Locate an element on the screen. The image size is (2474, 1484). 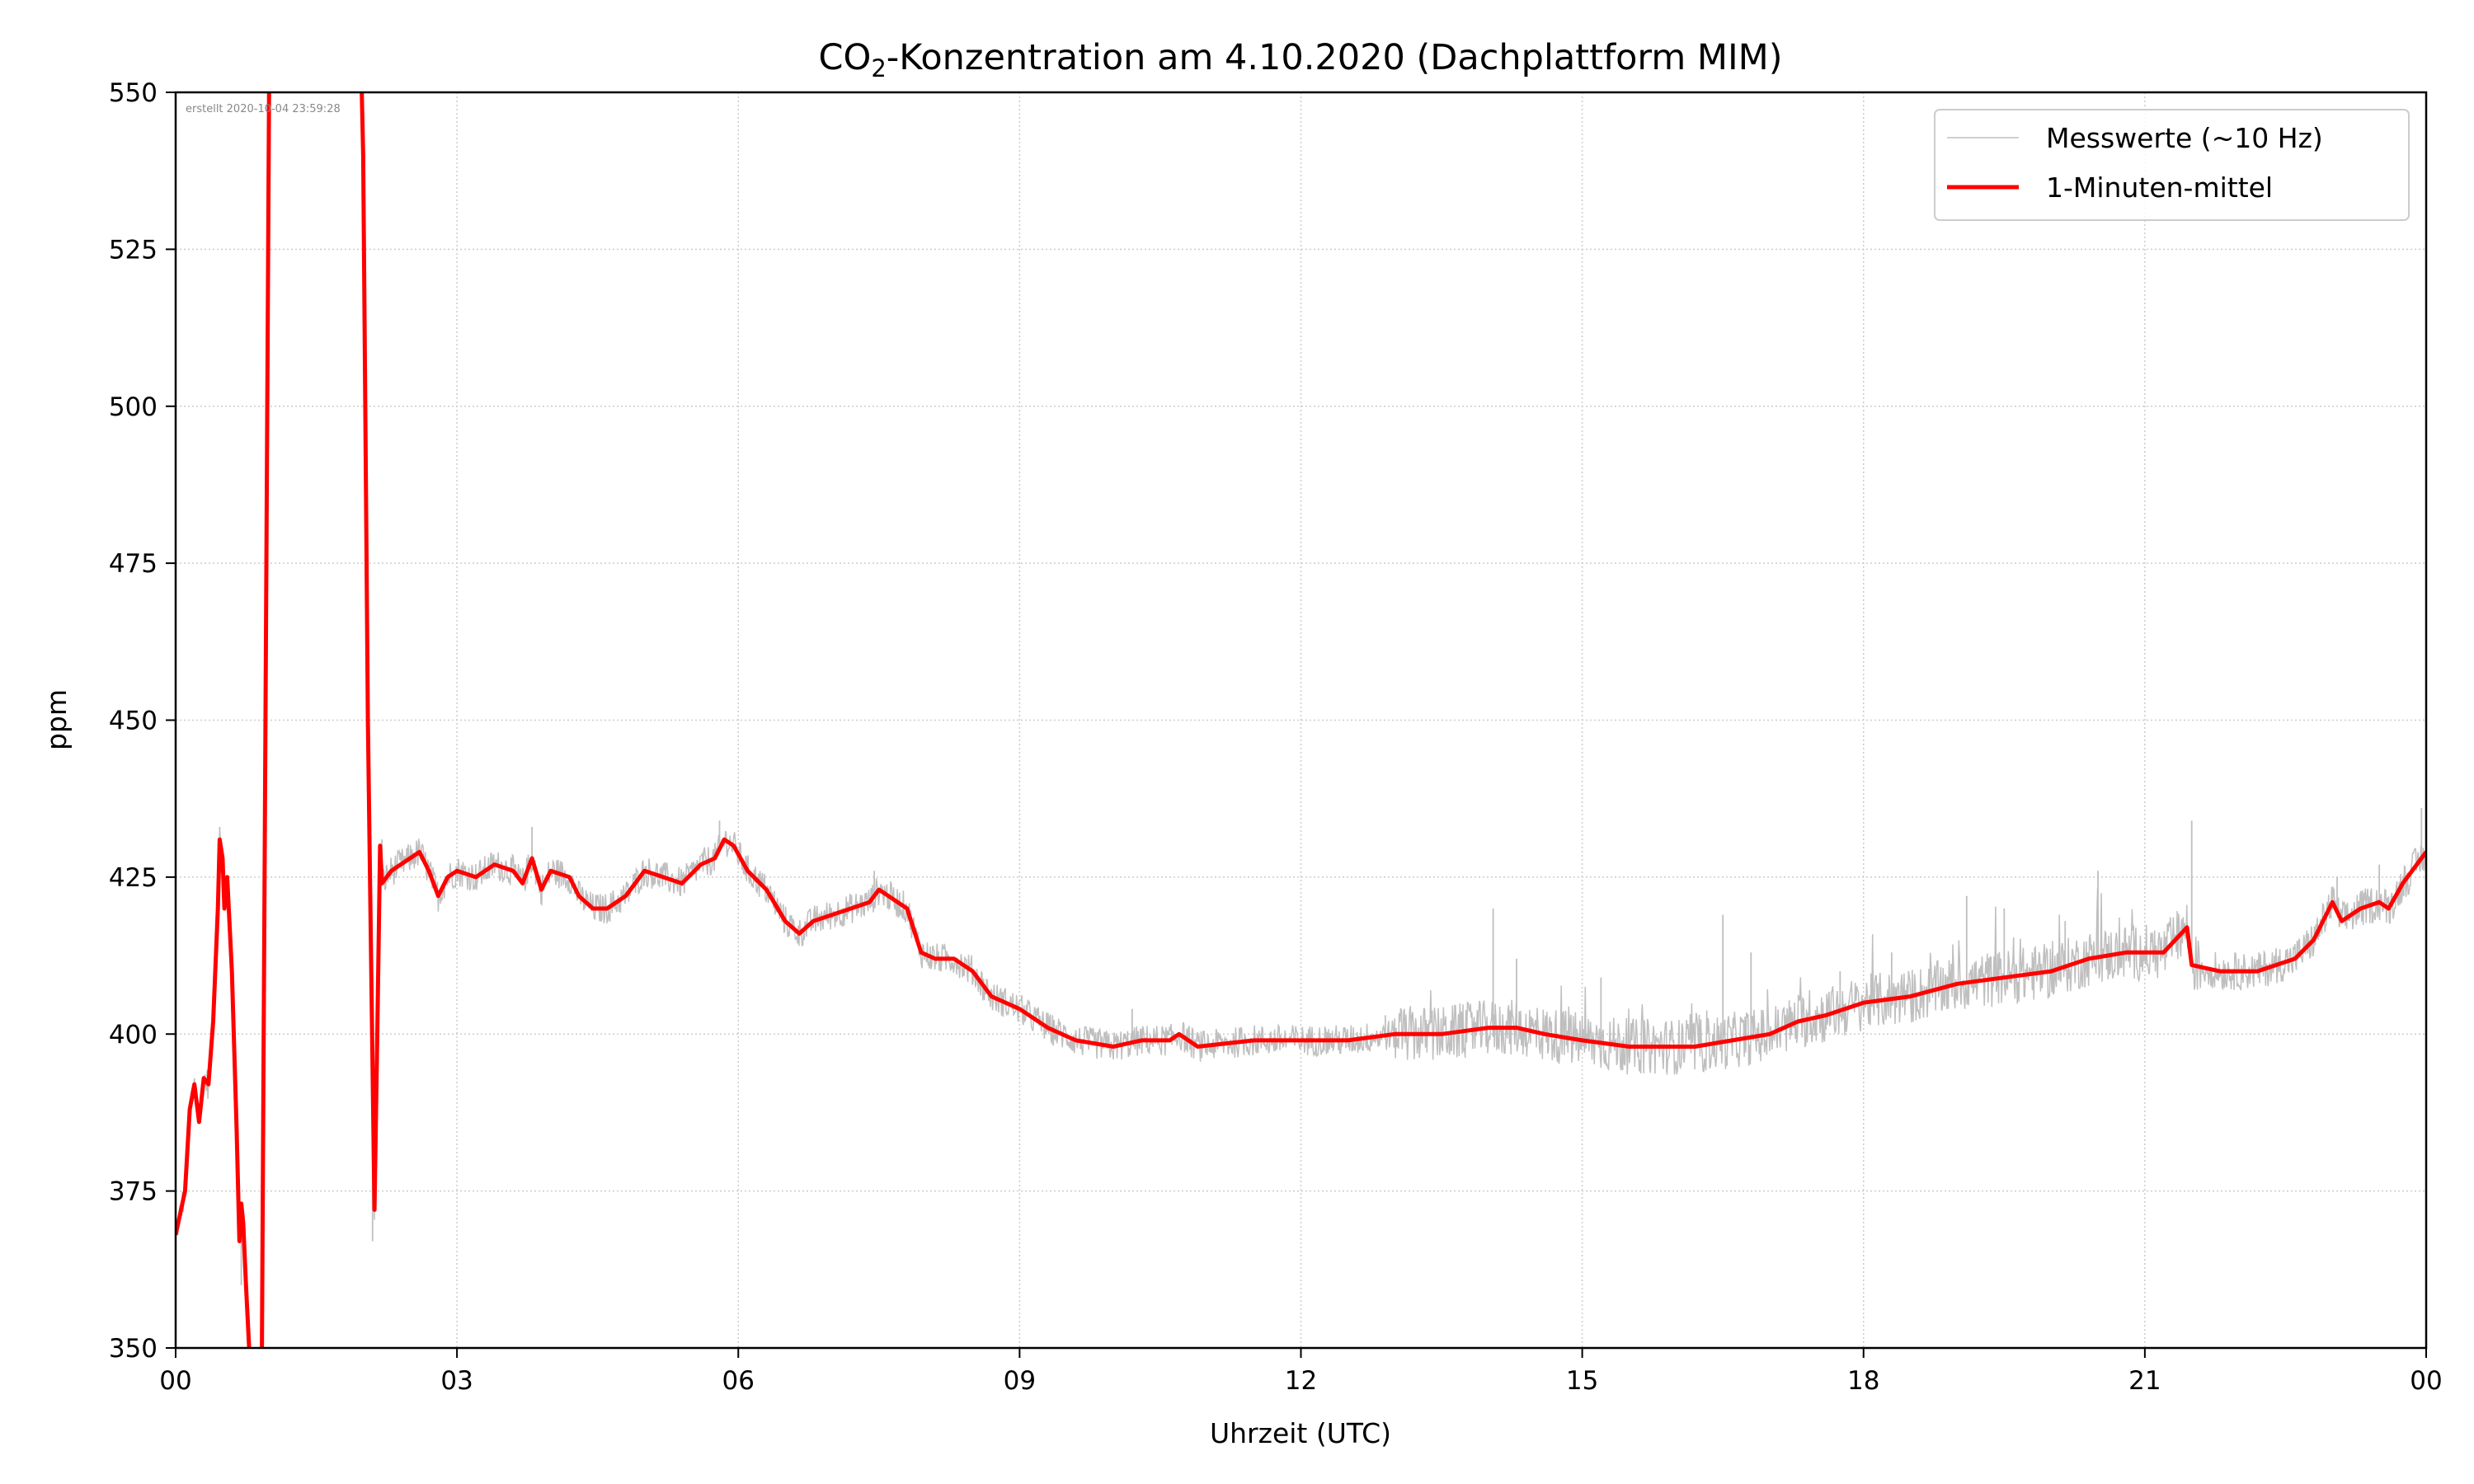
legend: Messwerte (~10 Hz) 1-Minuten-mittel is located at coordinates (2172, 165).